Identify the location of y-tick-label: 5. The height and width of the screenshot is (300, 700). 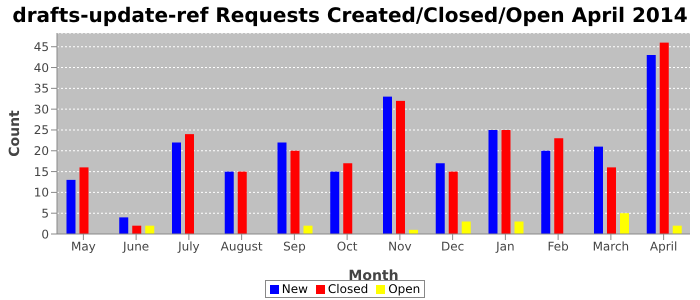
(45, 213).